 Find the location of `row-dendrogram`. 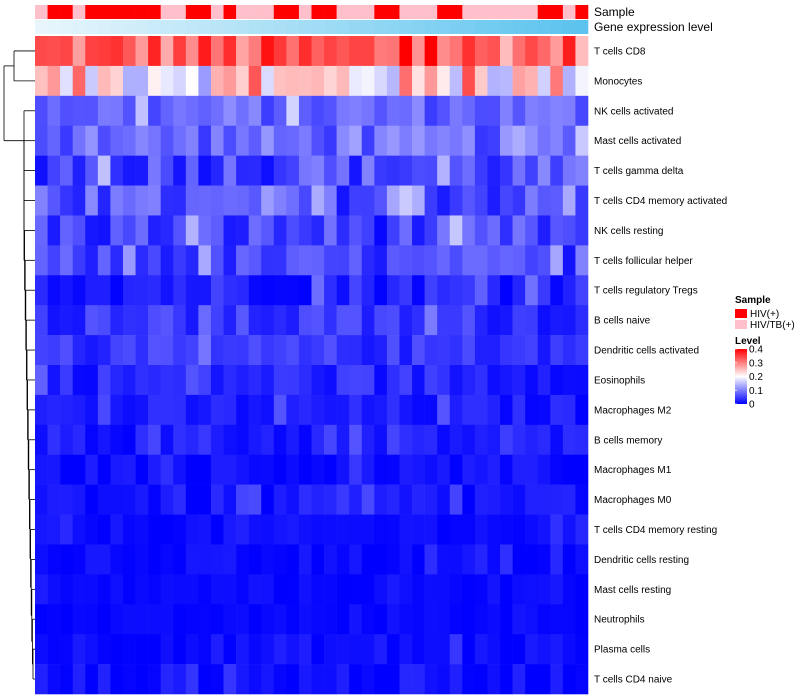

row-dendrogram is located at coordinates (19, 365).